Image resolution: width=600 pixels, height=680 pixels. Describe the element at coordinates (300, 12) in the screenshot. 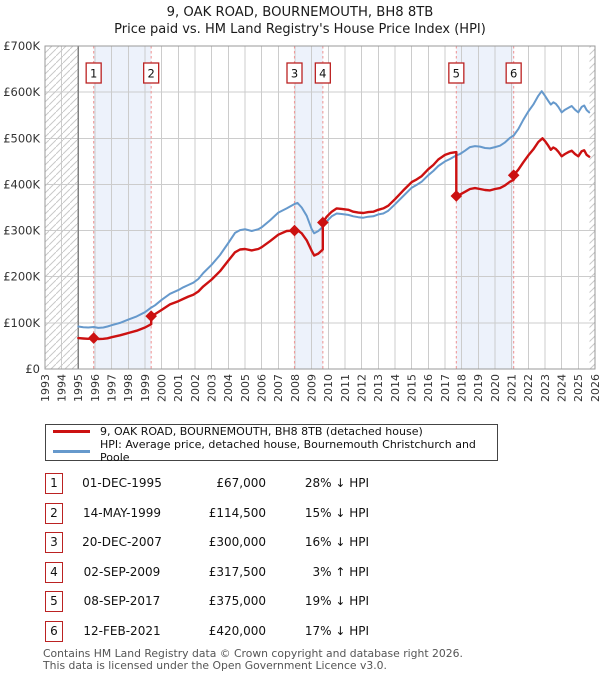

I see `page-title: 9, OAK ROAD, BOURNEMOUTH, BH8 8TB` at that location.